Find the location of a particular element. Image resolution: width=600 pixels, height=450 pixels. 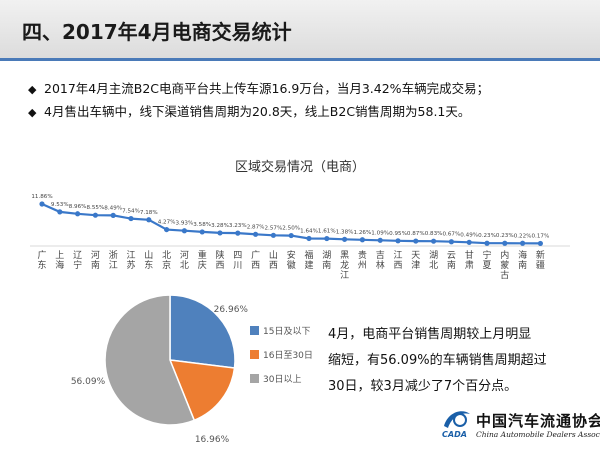

x-tick-label: 陕西 is located at coordinates (219, 260).